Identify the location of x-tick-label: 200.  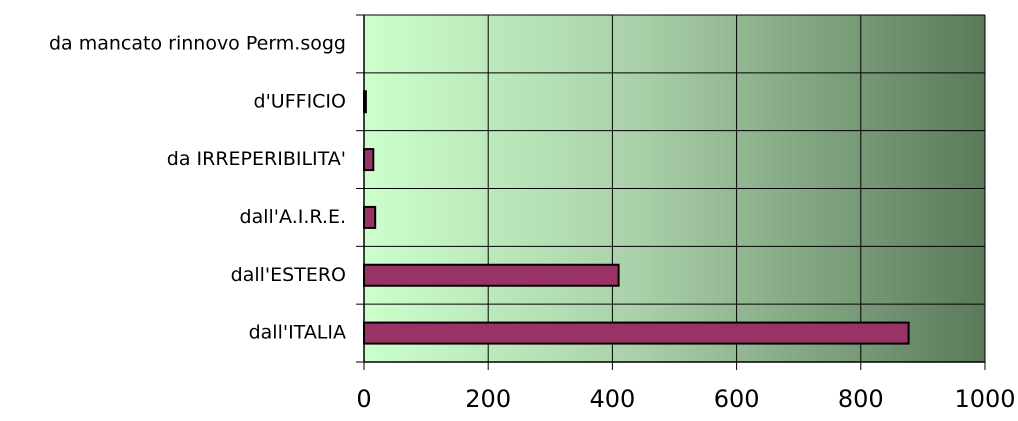
(488, 399).